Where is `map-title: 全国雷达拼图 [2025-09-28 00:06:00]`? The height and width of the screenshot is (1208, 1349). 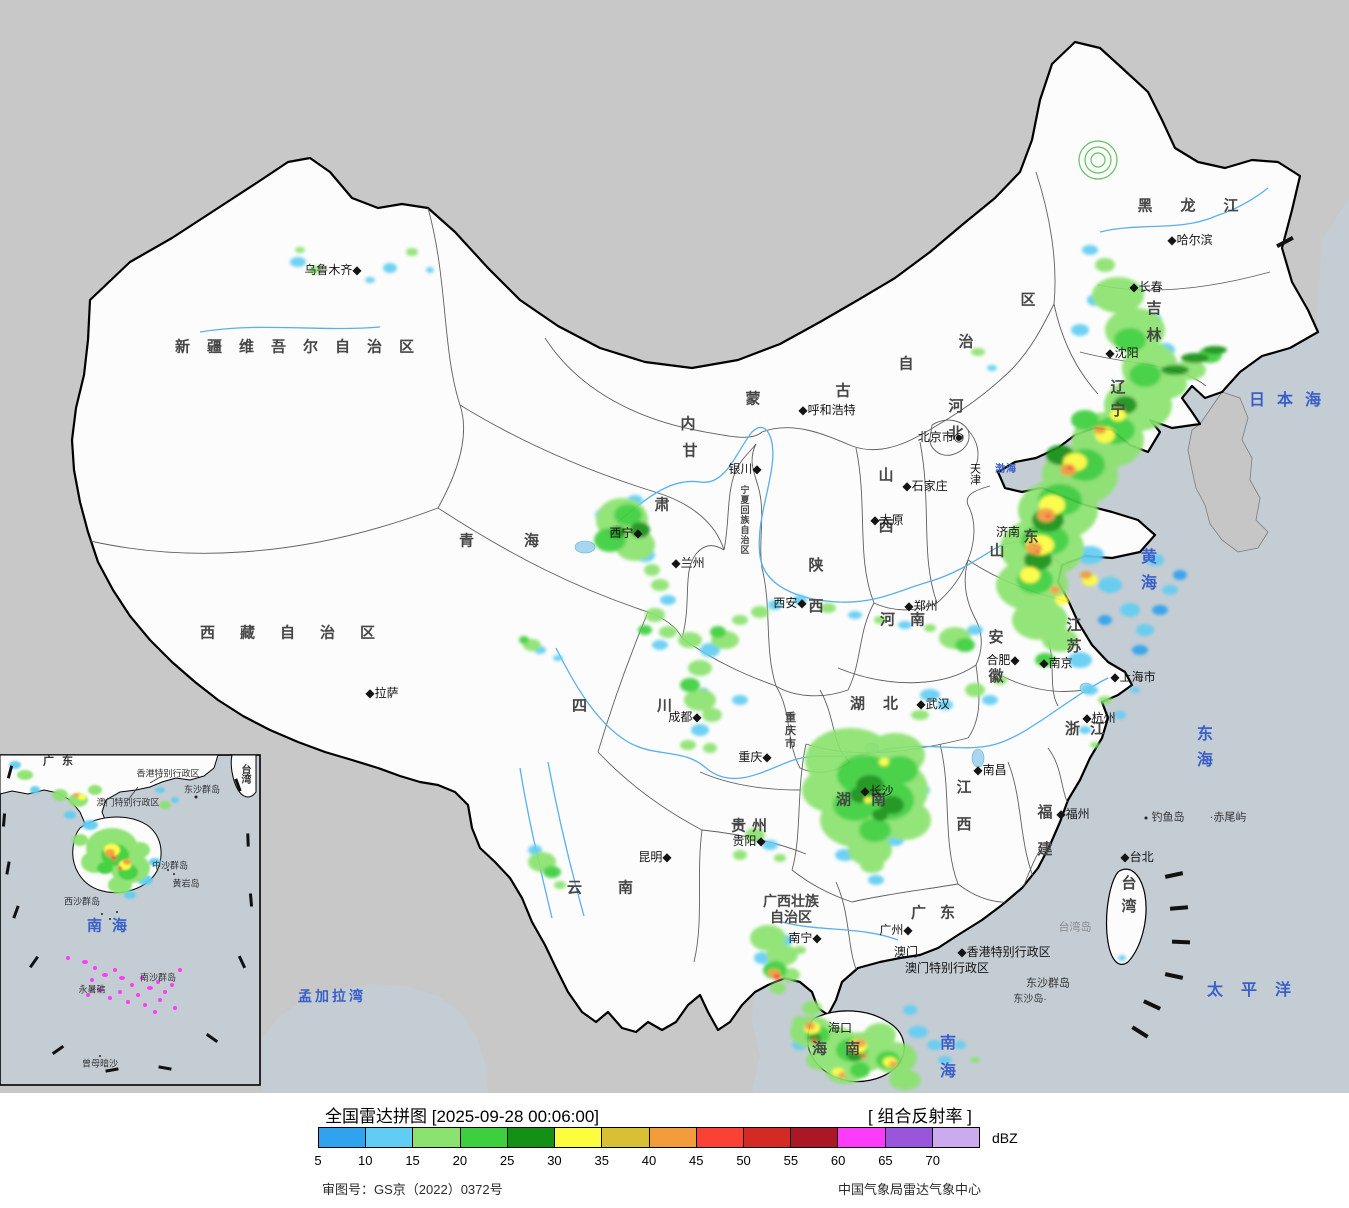
map-title: 全国雷达拼图 [2025-09-28 00:06:00] is located at coordinates (462, 1116).